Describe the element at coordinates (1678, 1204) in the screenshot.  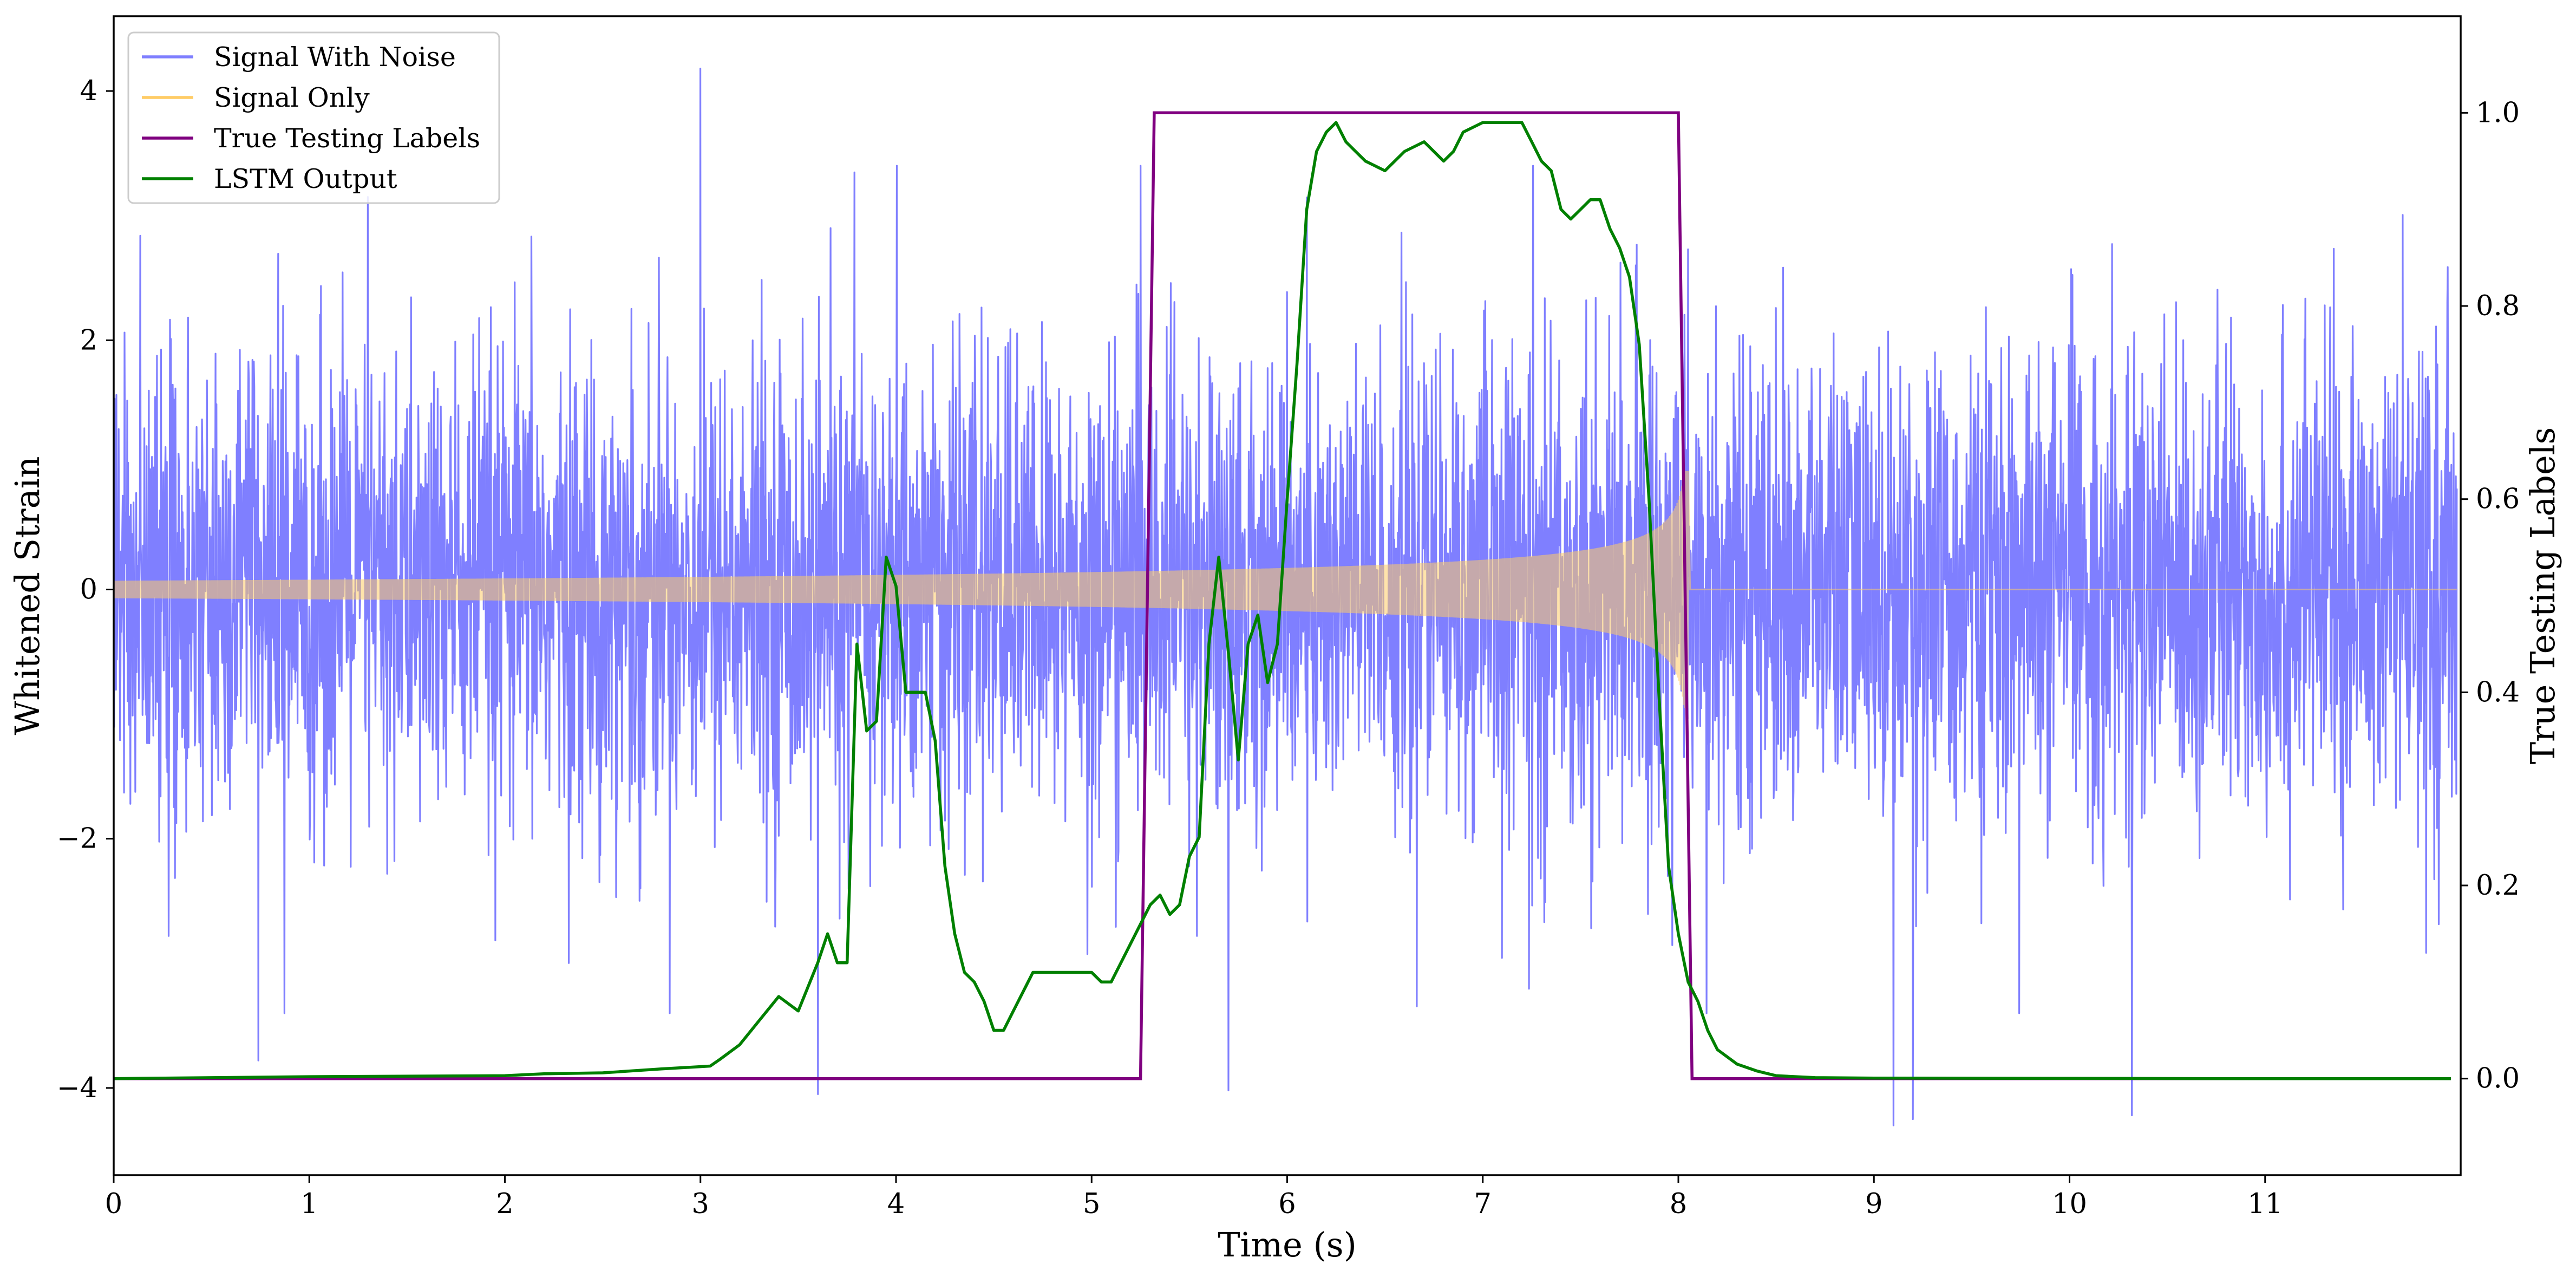
I see `x-tick-label: 8` at that location.